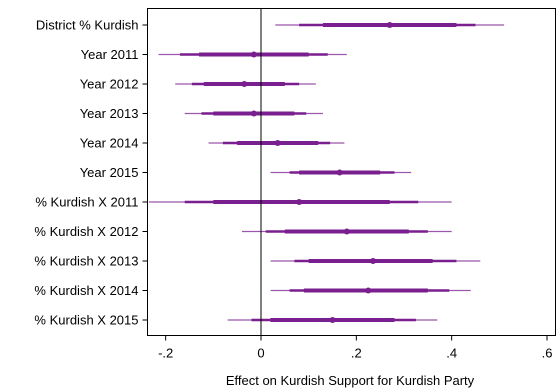  Describe the element at coordinates (109, 172) in the screenshot. I see `y-tick-label: Year 2015` at that location.